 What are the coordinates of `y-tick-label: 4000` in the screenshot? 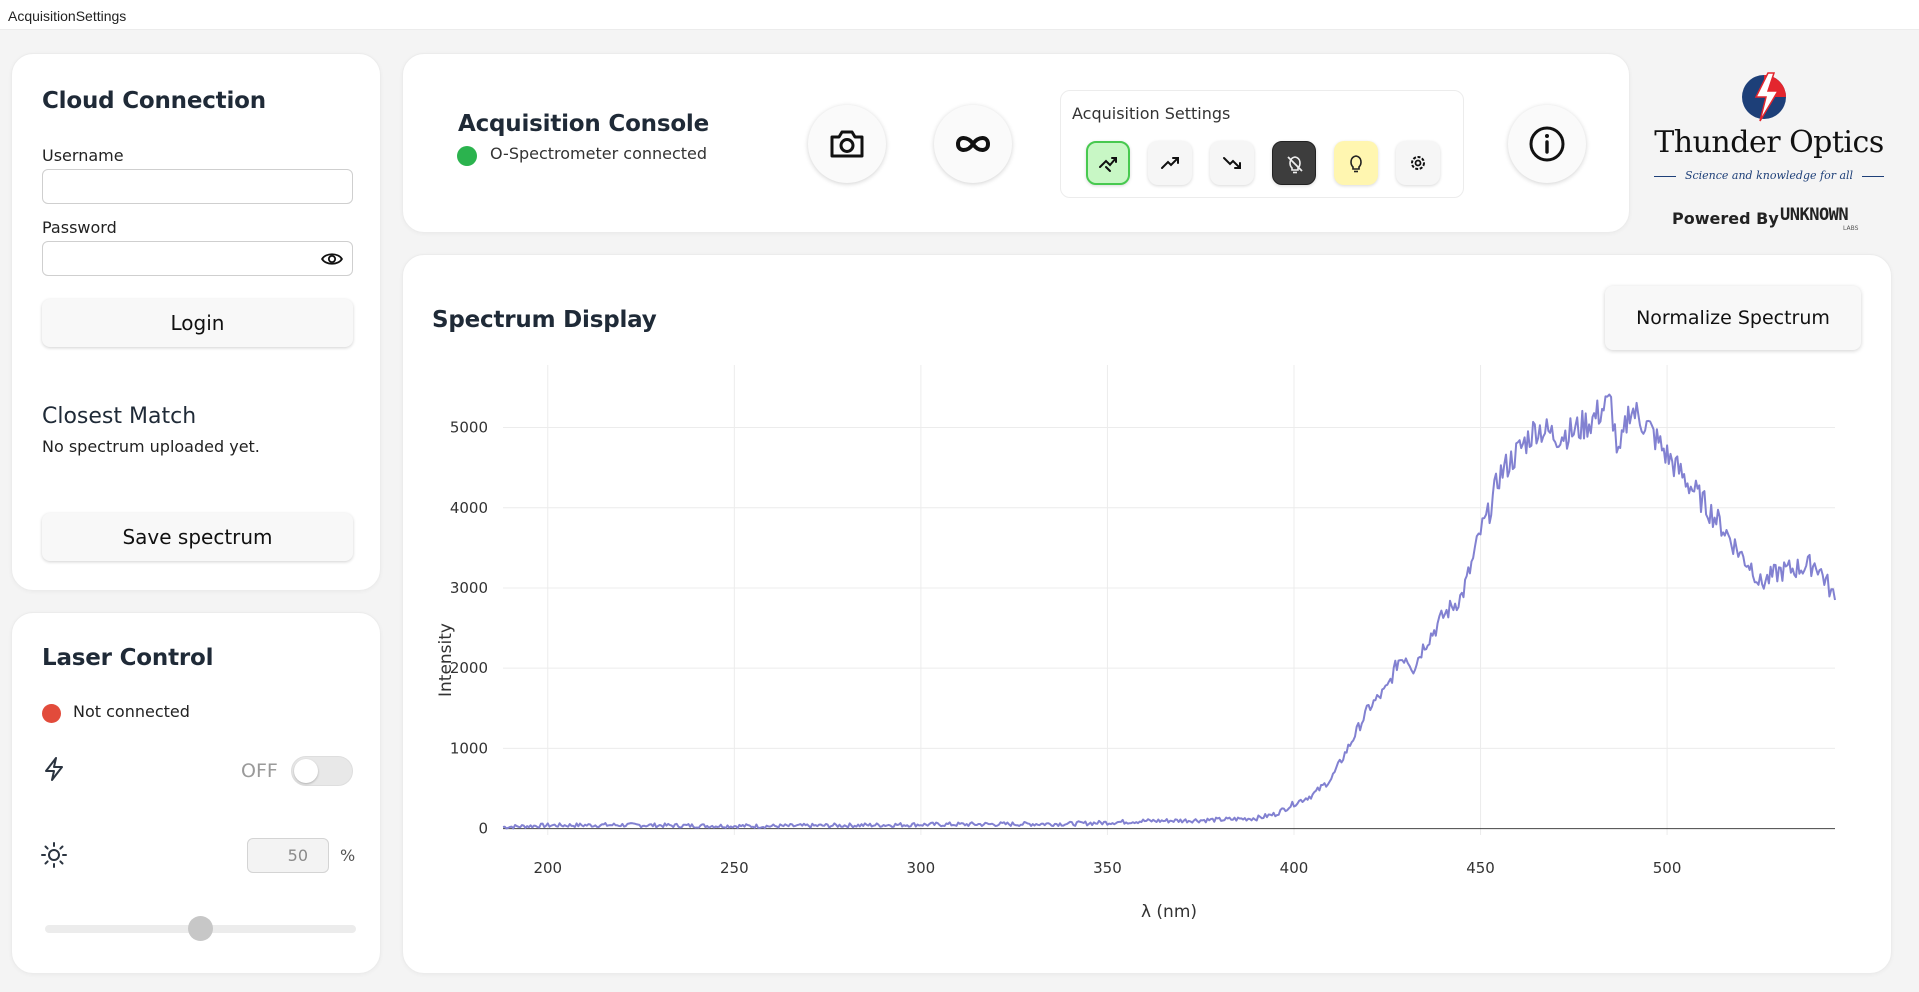 It's located at (469, 508).